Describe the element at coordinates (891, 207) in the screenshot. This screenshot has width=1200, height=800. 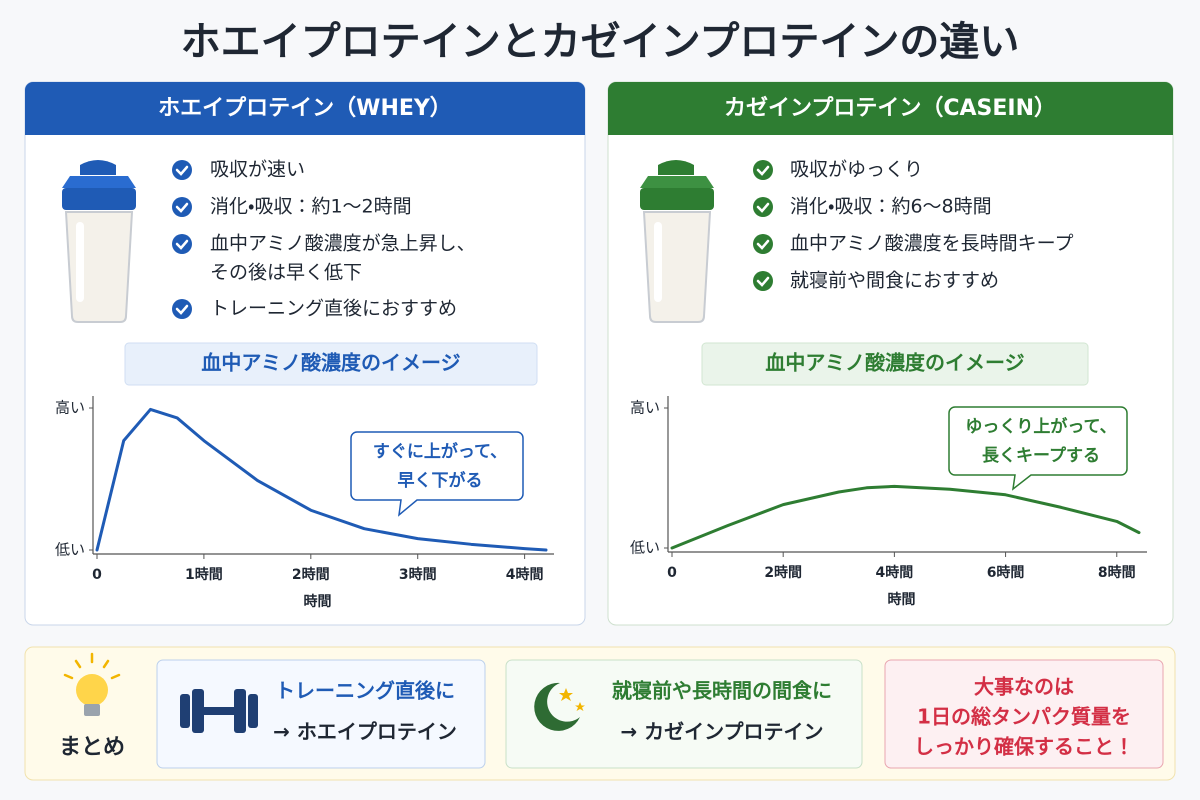
I see `bullet-text: 消化・吸収：約6〜8時間` at that location.